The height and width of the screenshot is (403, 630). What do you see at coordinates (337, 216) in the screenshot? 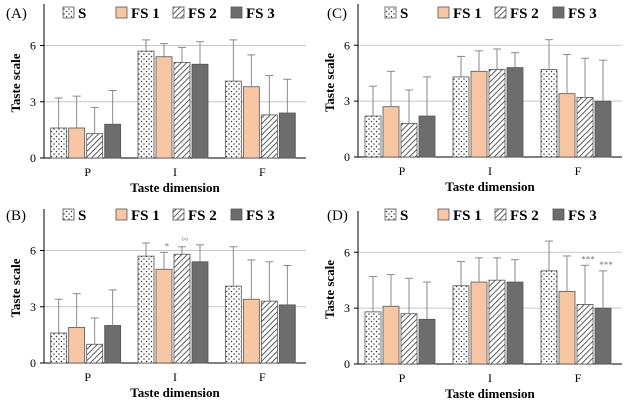
I see `panel-label: (D)` at bounding box center [337, 216].